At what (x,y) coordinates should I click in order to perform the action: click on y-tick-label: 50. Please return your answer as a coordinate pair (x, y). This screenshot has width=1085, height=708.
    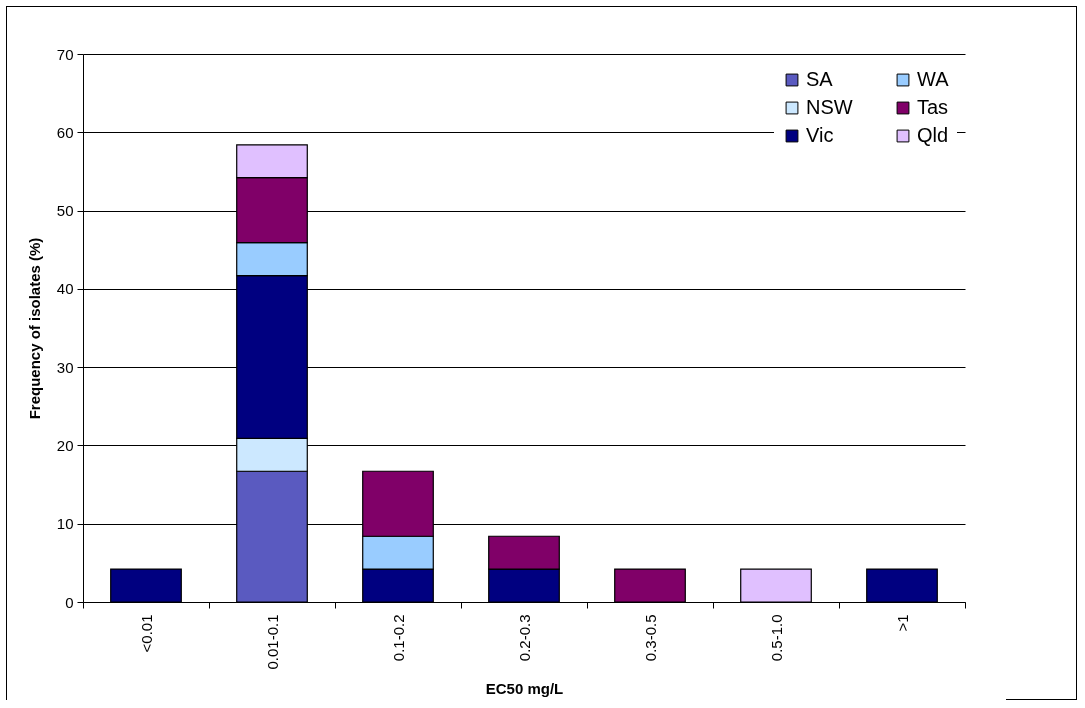
    Looking at the image, I should click on (65, 211).